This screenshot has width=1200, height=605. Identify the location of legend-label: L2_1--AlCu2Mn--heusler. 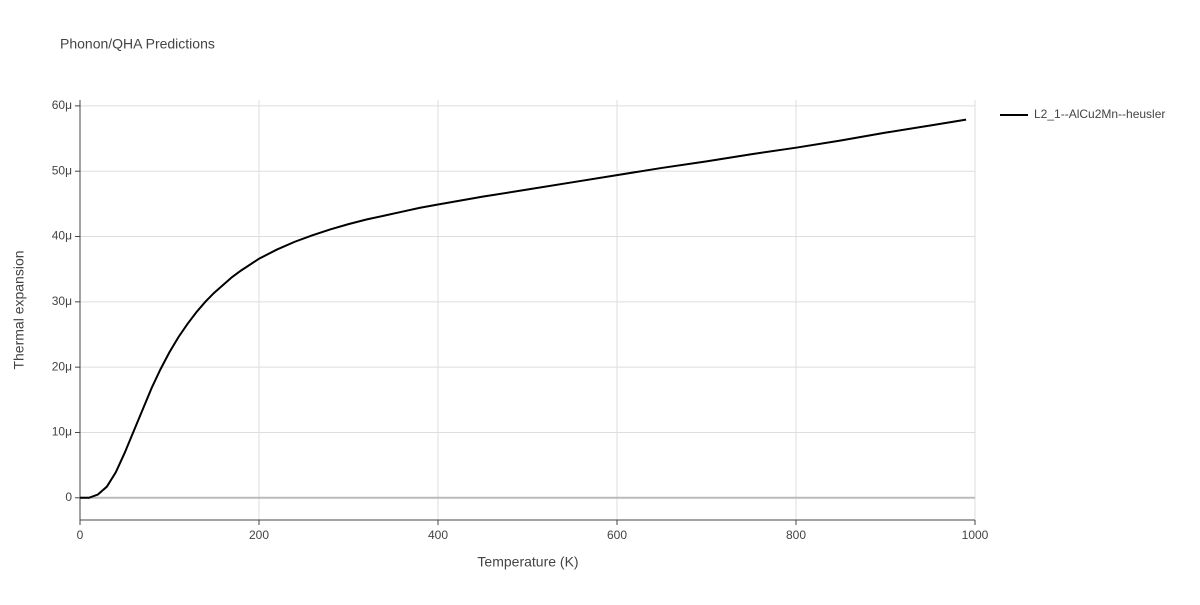
(1099, 114).